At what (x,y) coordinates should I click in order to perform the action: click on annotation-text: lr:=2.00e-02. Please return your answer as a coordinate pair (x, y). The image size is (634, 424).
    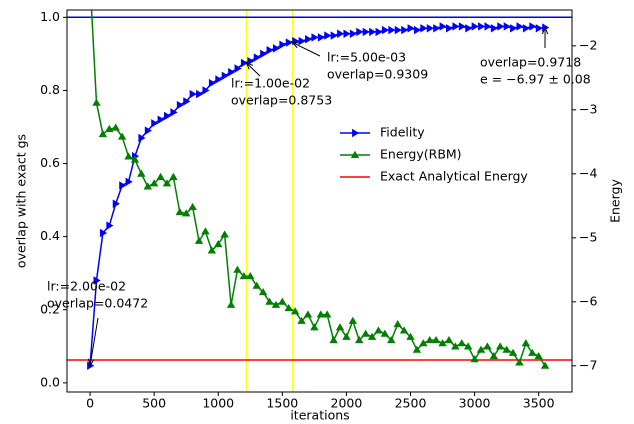
    Looking at the image, I should click on (86, 286).